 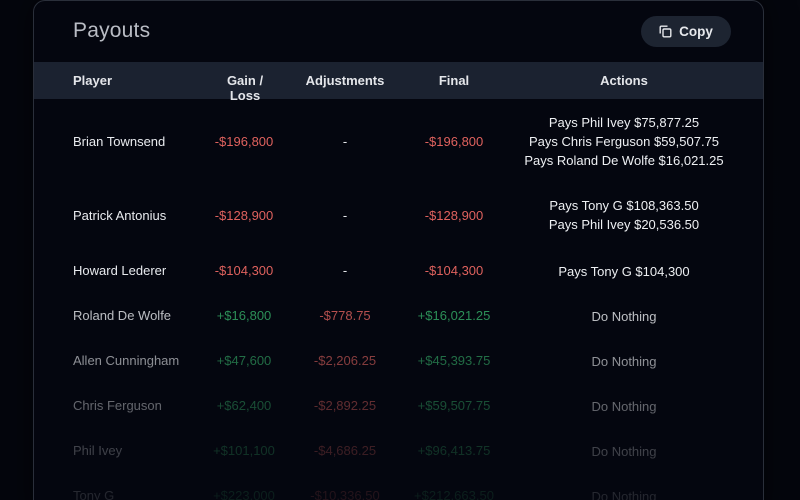 What do you see at coordinates (454, 141) in the screenshot?
I see `final-value: -$196,800` at bounding box center [454, 141].